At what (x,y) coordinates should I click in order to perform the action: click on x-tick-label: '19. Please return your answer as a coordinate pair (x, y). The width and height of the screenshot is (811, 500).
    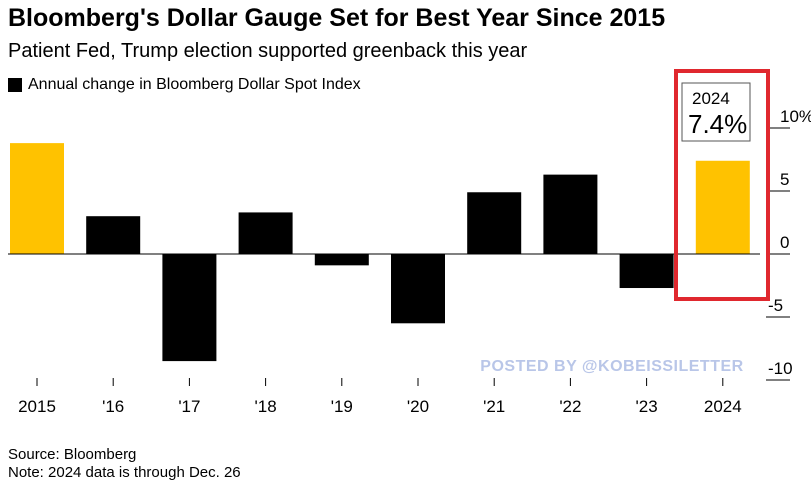
    Looking at the image, I should click on (342, 406).